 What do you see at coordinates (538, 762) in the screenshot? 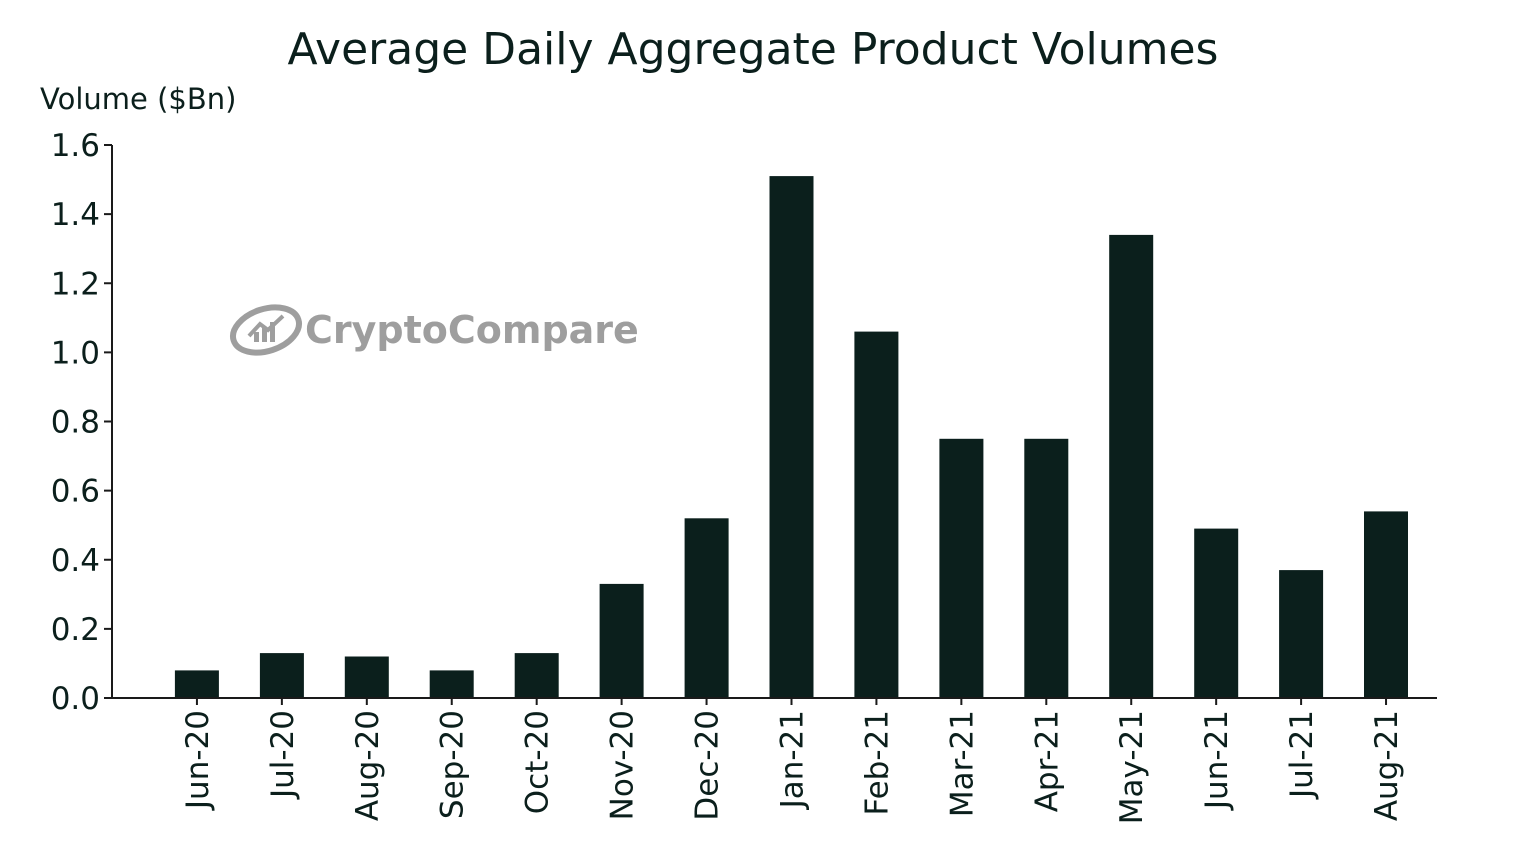
I see `x-tick-label: Oct-20` at bounding box center [538, 762].